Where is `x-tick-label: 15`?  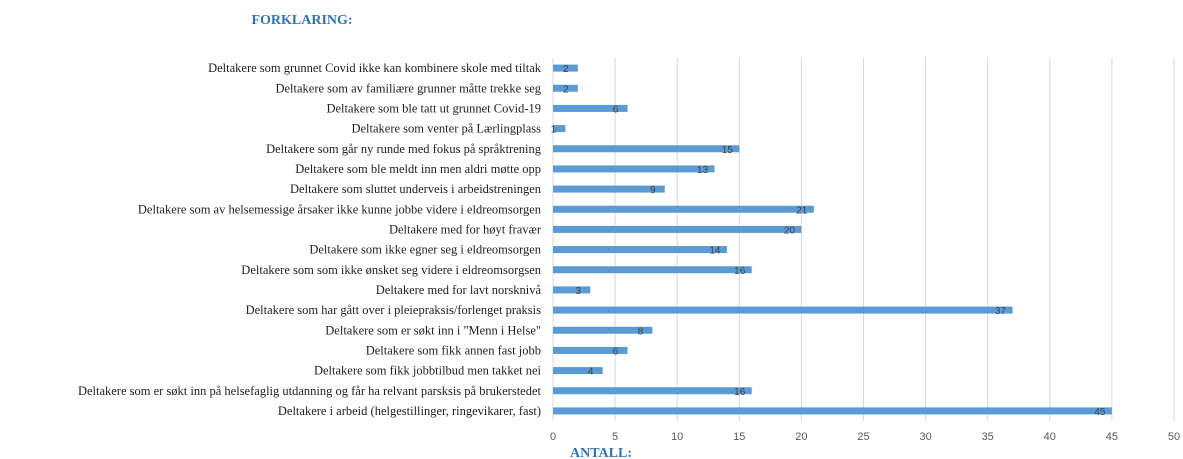
x-tick-label: 15 is located at coordinates (739, 437).